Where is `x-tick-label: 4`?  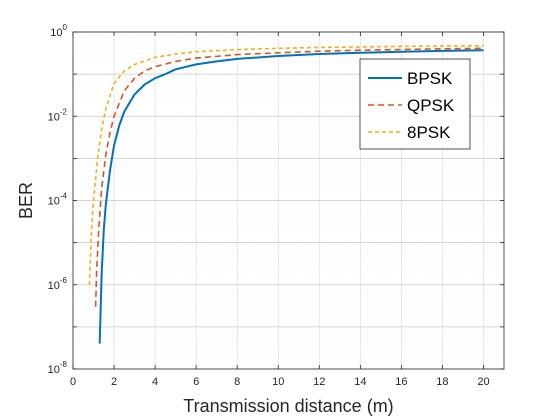 x-tick-label: 4 is located at coordinates (155, 382).